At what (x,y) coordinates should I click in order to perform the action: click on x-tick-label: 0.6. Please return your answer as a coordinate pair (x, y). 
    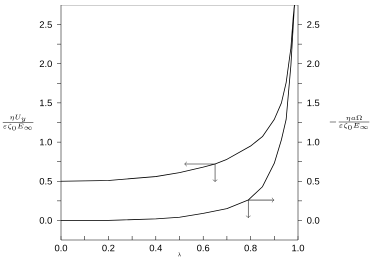
    Looking at the image, I should click on (203, 248).